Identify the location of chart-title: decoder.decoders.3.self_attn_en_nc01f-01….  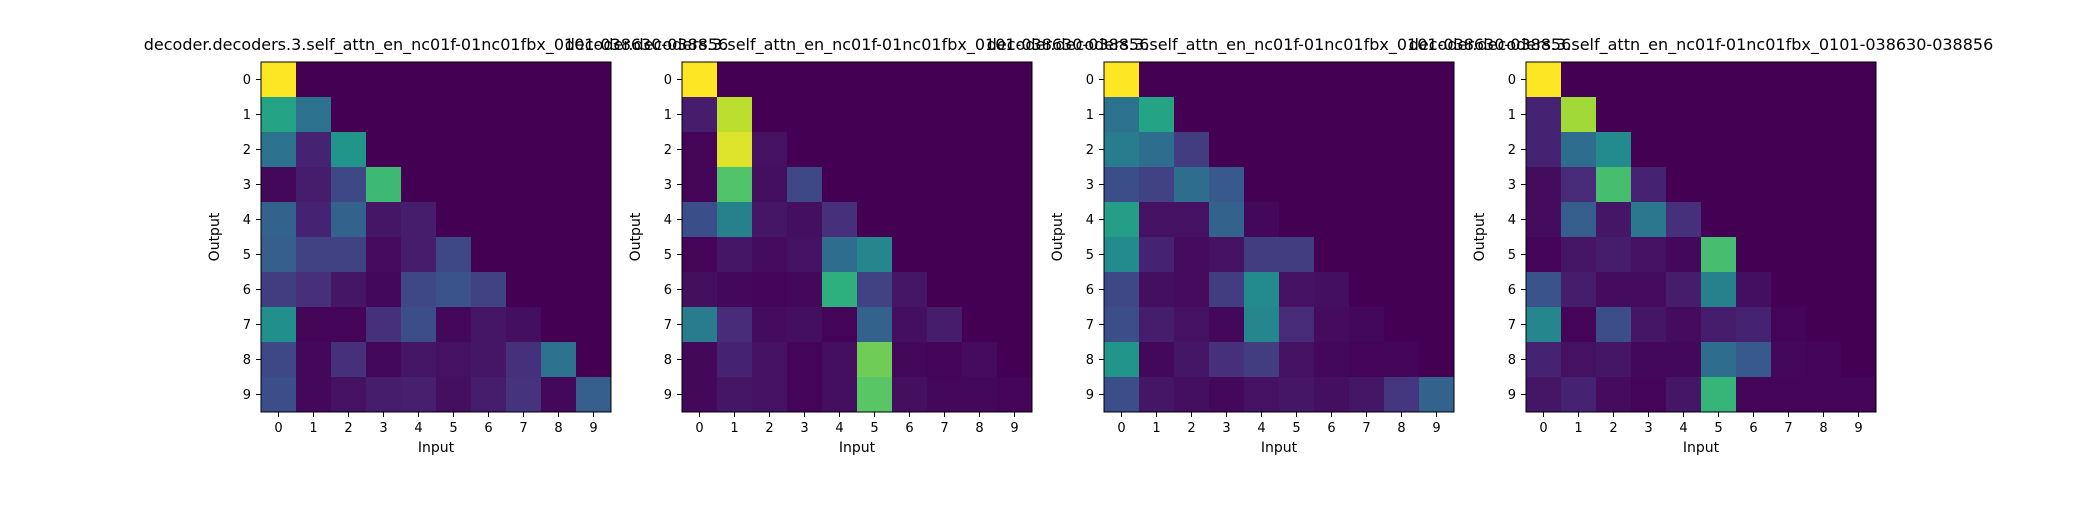
(1701, 45).